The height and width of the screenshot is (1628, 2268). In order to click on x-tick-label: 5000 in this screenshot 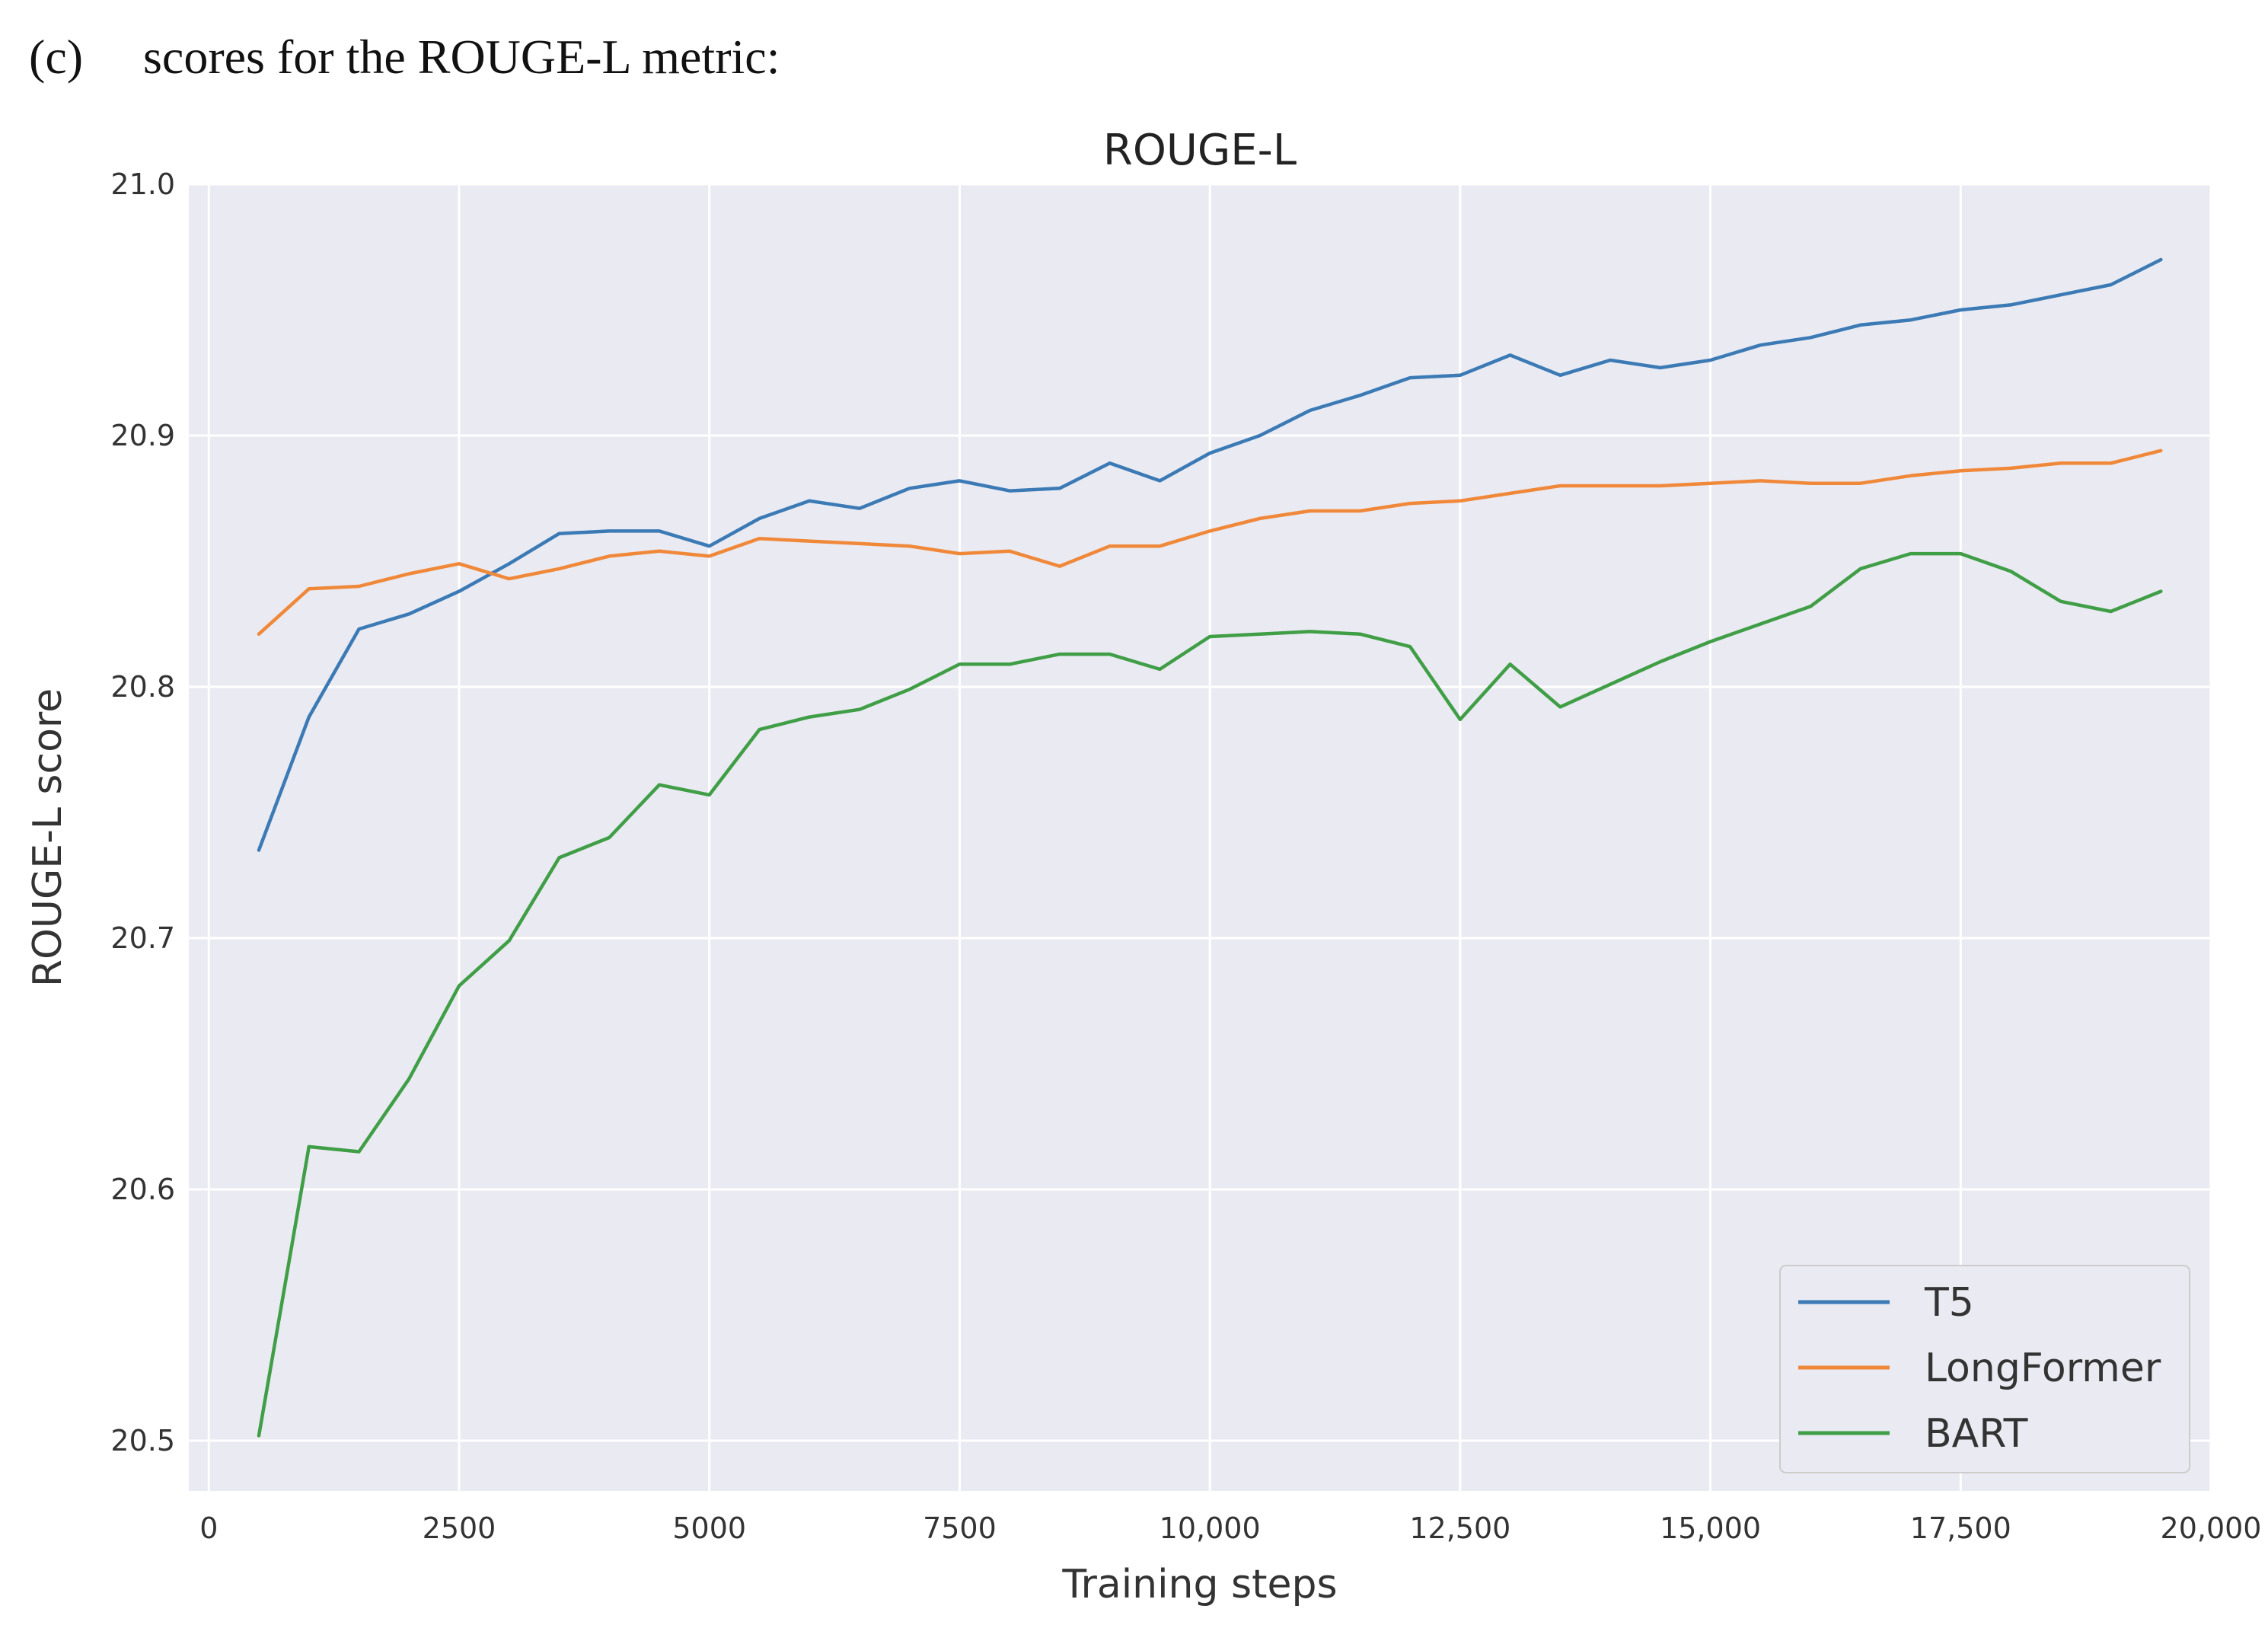, I will do `click(709, 1528)`.